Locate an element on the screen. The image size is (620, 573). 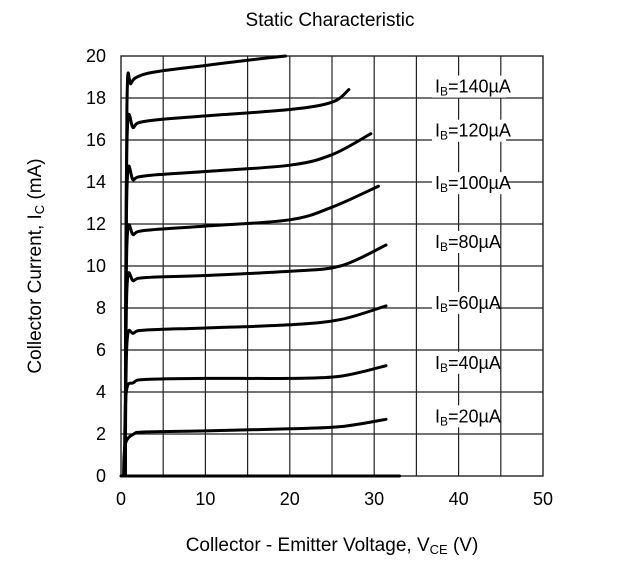
x-tick-label: 0 is located at coordinates (121, 499).